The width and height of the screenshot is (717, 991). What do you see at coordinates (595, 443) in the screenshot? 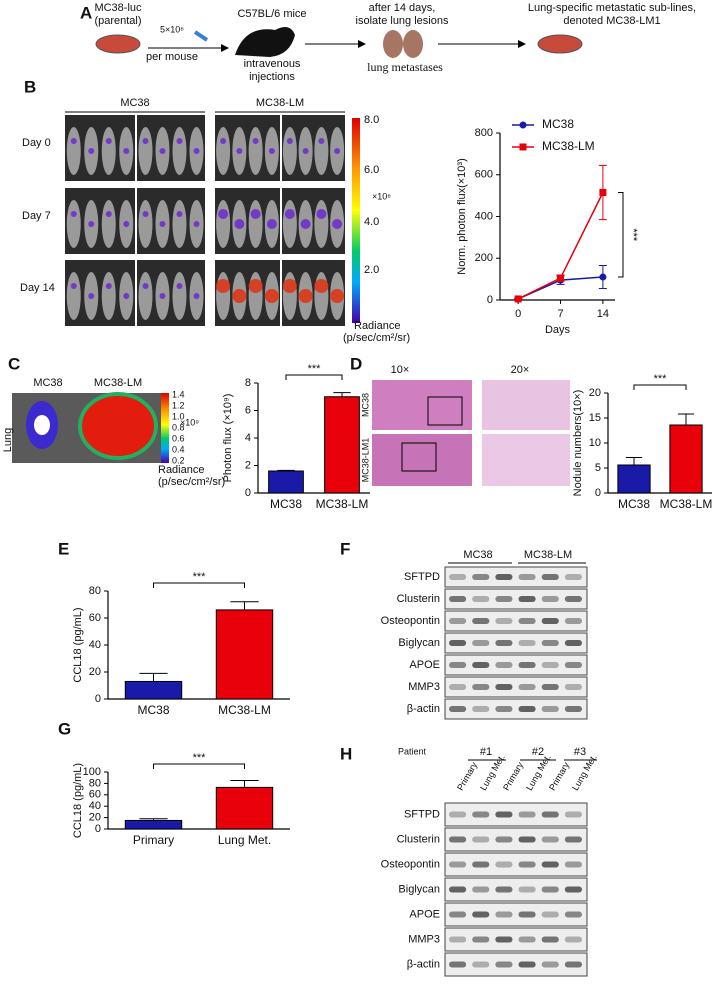
I see `y-tick-label: 10` at bounding box center [595, 443].